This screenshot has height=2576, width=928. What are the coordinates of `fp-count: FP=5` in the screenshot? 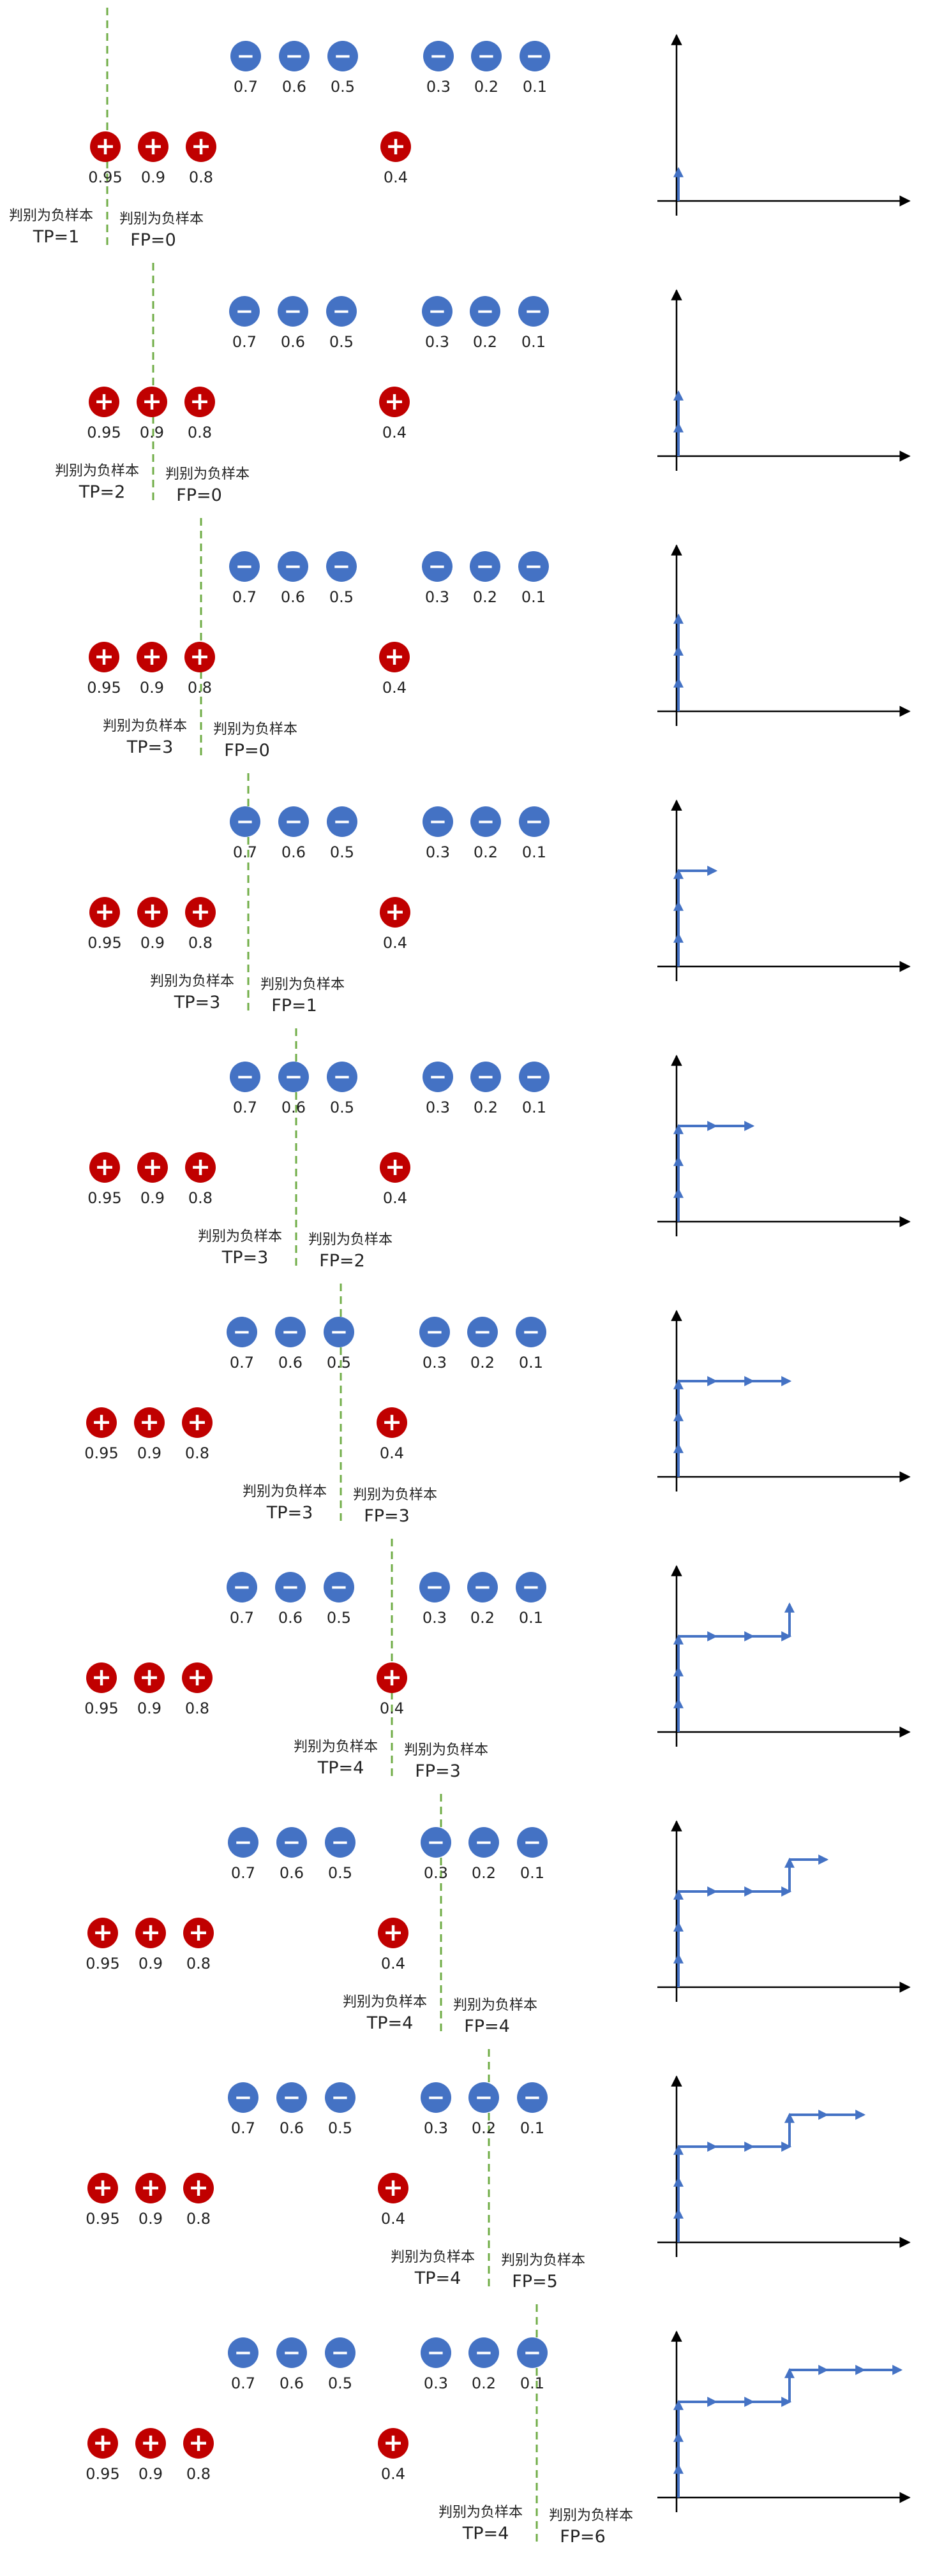 It's located at (535, 2281).